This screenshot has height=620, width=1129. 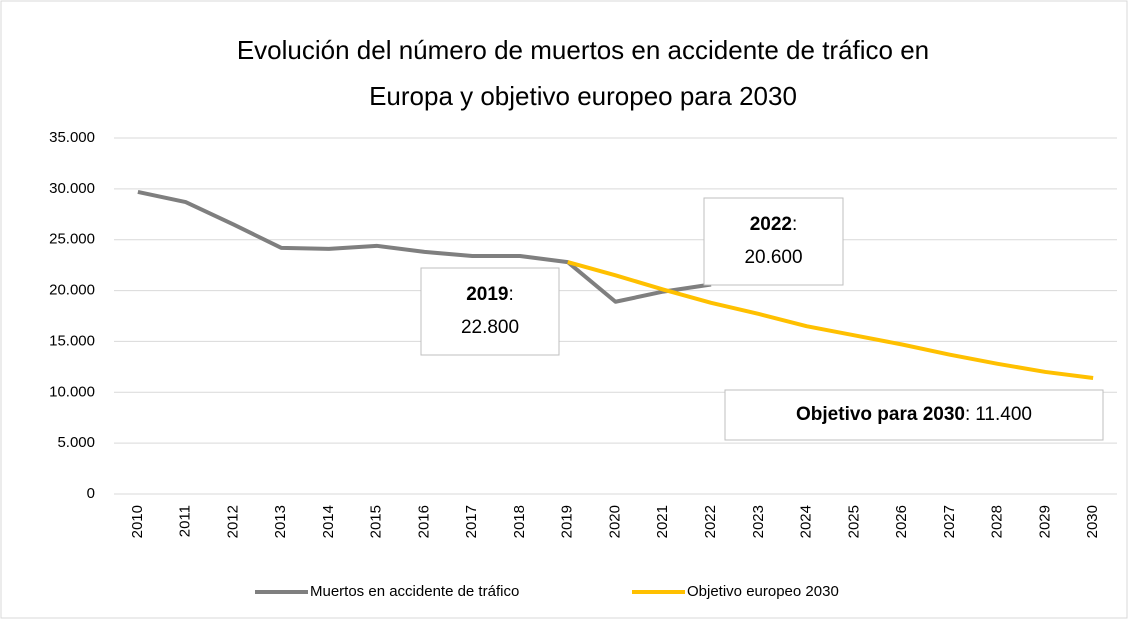 What do you see at coordinates (414, 591) in the screenshot?
I see `legend-label: Muertos en accidente de tráfico` at bounding box center [414, 591].